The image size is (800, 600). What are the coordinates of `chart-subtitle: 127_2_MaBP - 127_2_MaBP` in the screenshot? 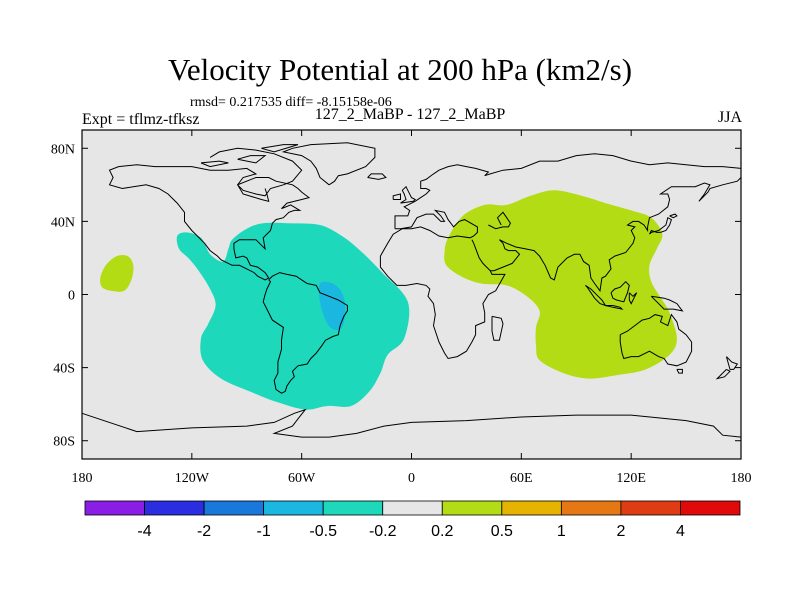 It's located at (410, 114).